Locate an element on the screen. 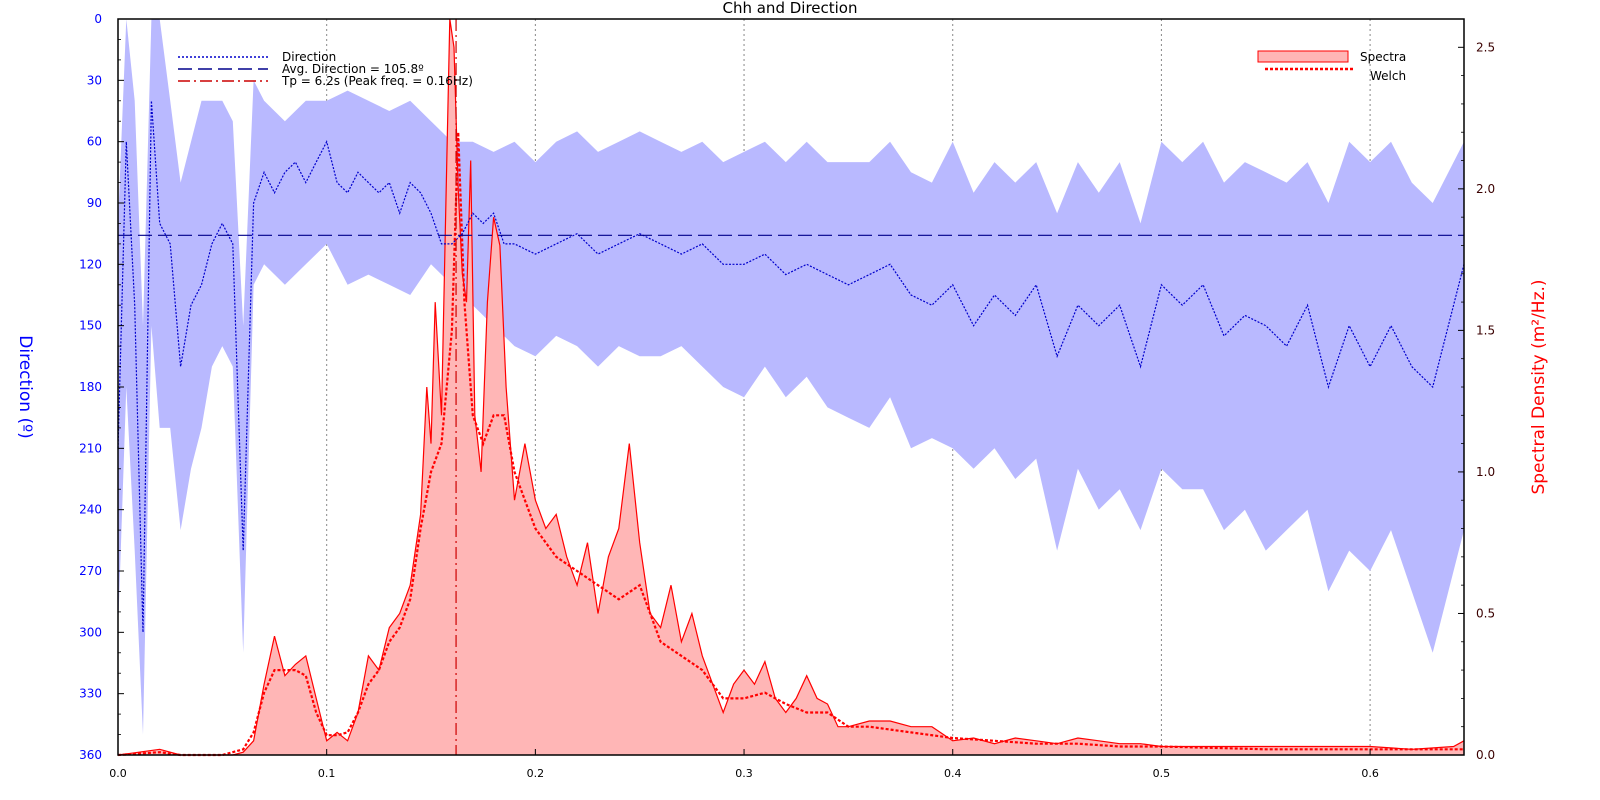 This screenshot has height=800, width=1600. left-axis-ticks: 0 30 60 90 120 150 180 210 240 270 300 330 360 is located at coordinates (101, 387).